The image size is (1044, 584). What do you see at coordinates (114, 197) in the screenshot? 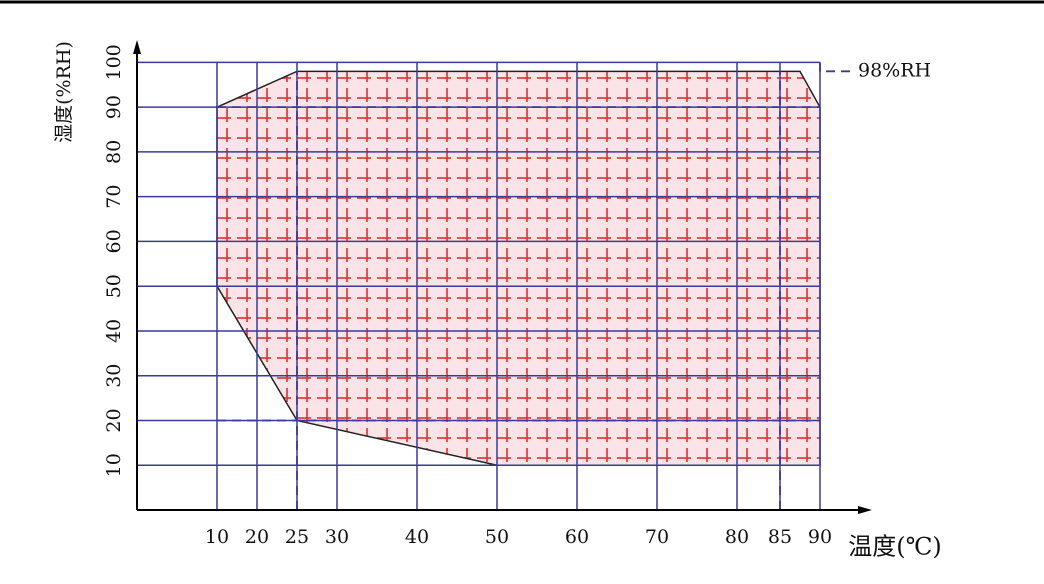
I see `y-tick-label: 70` at bounding box center [114, 197].